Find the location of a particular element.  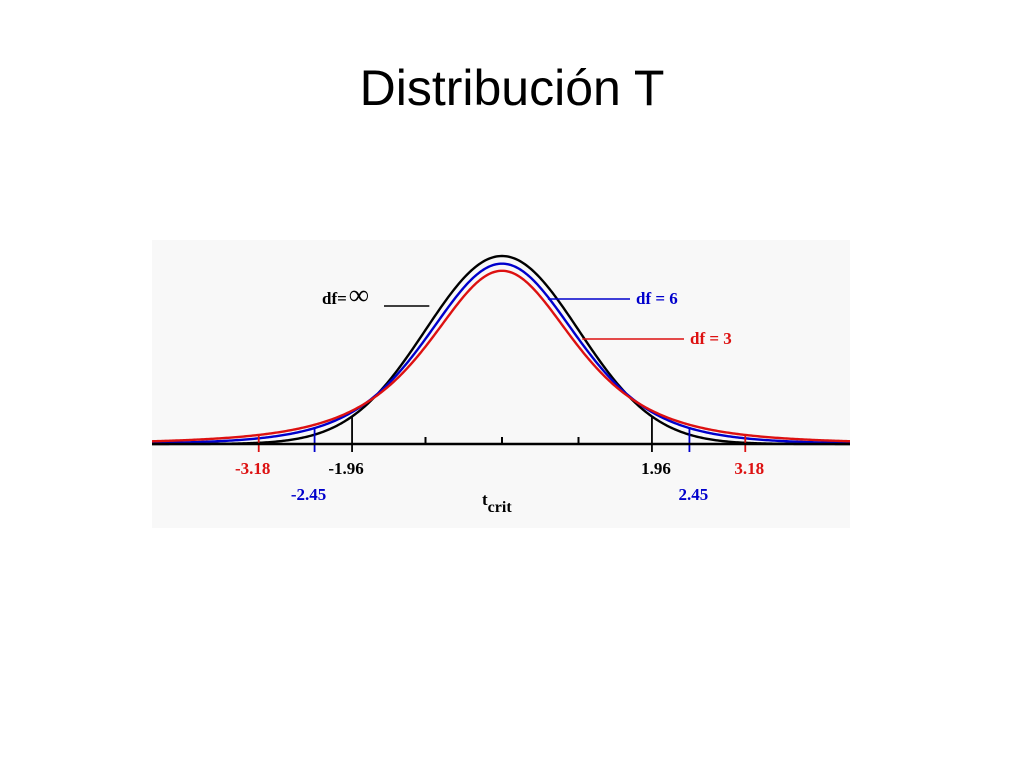

infinity-symbol: ∞ is located at coordinates (359, 295).